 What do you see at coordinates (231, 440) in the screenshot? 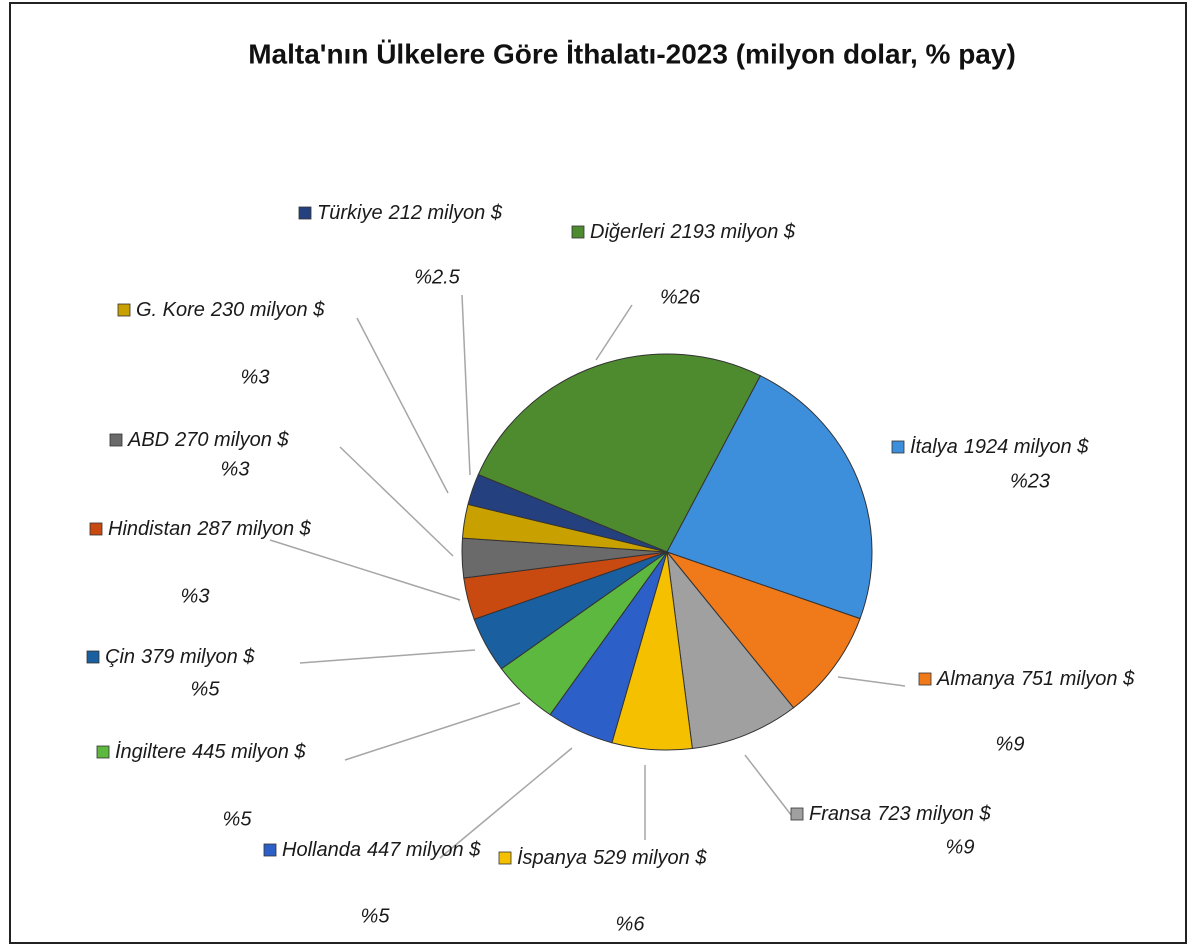
I see `value-label: 270 milyon $` at bounding box center [231, 440].